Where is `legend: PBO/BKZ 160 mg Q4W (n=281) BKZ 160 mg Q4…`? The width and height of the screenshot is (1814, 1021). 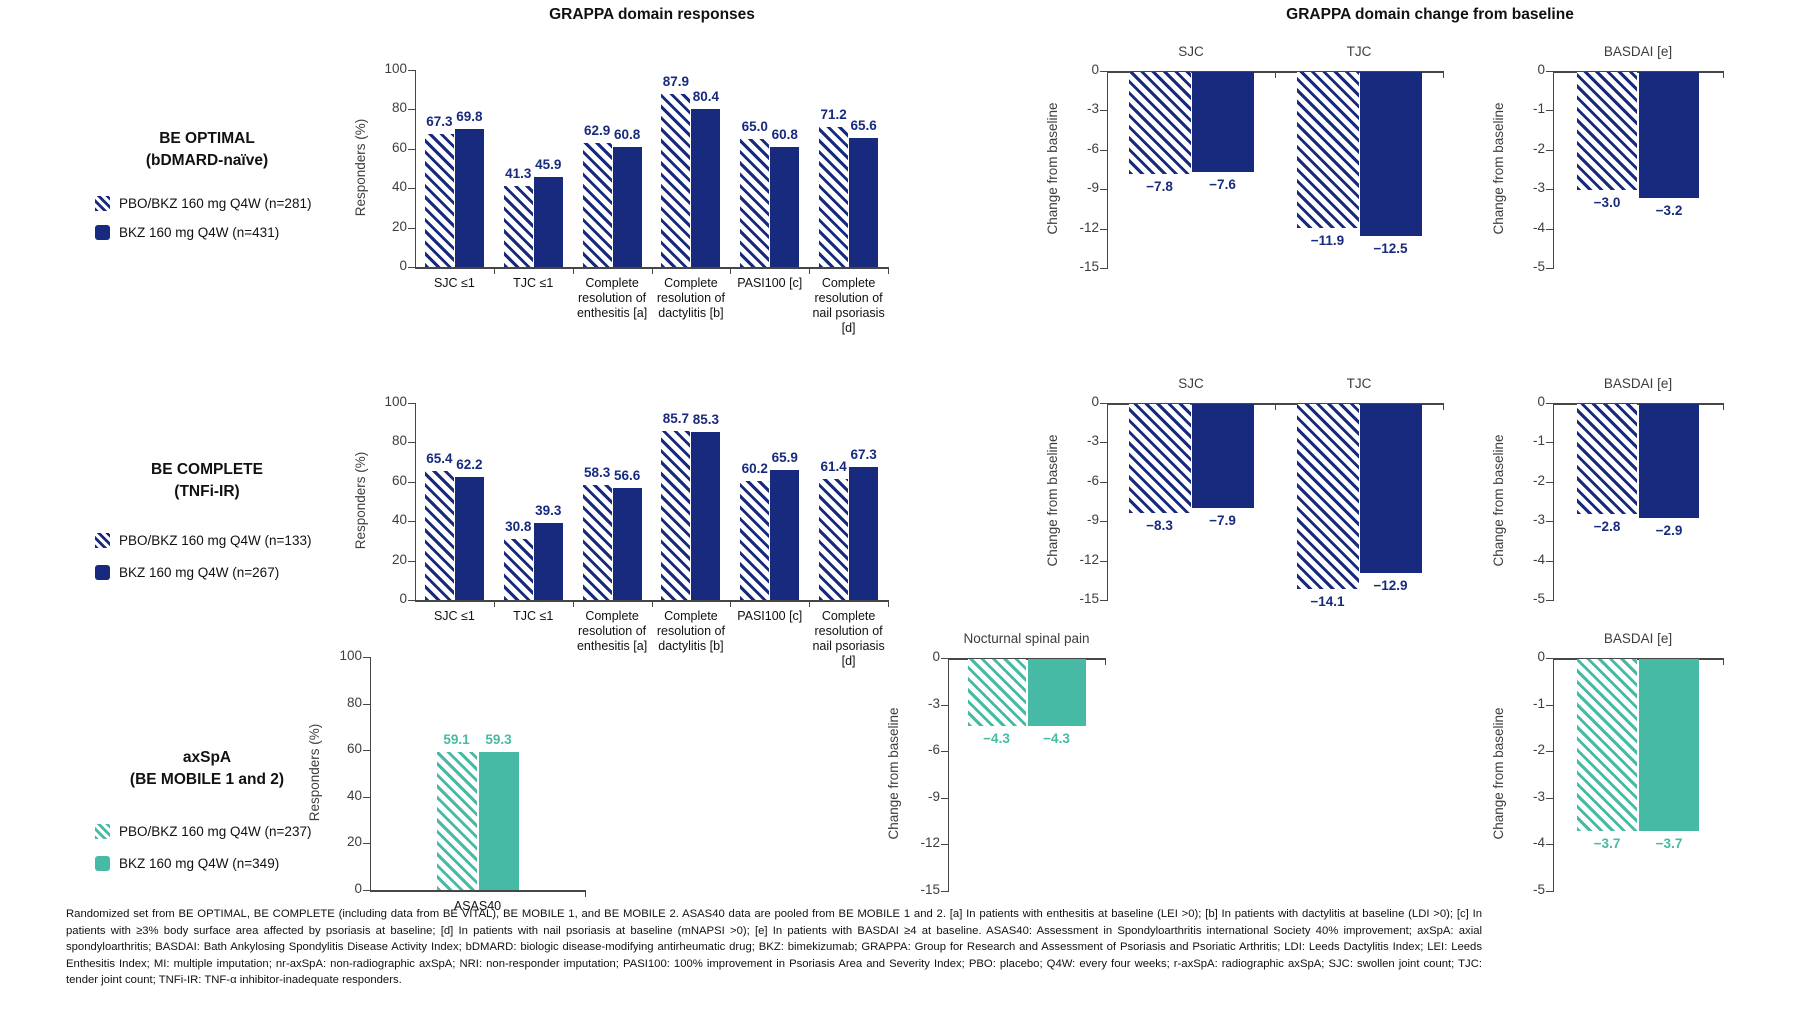
legend: PBO/BKZ 160 mg Q4W (n=281) BKZ 160 mg Q4… is located at coordinates (226, 218).